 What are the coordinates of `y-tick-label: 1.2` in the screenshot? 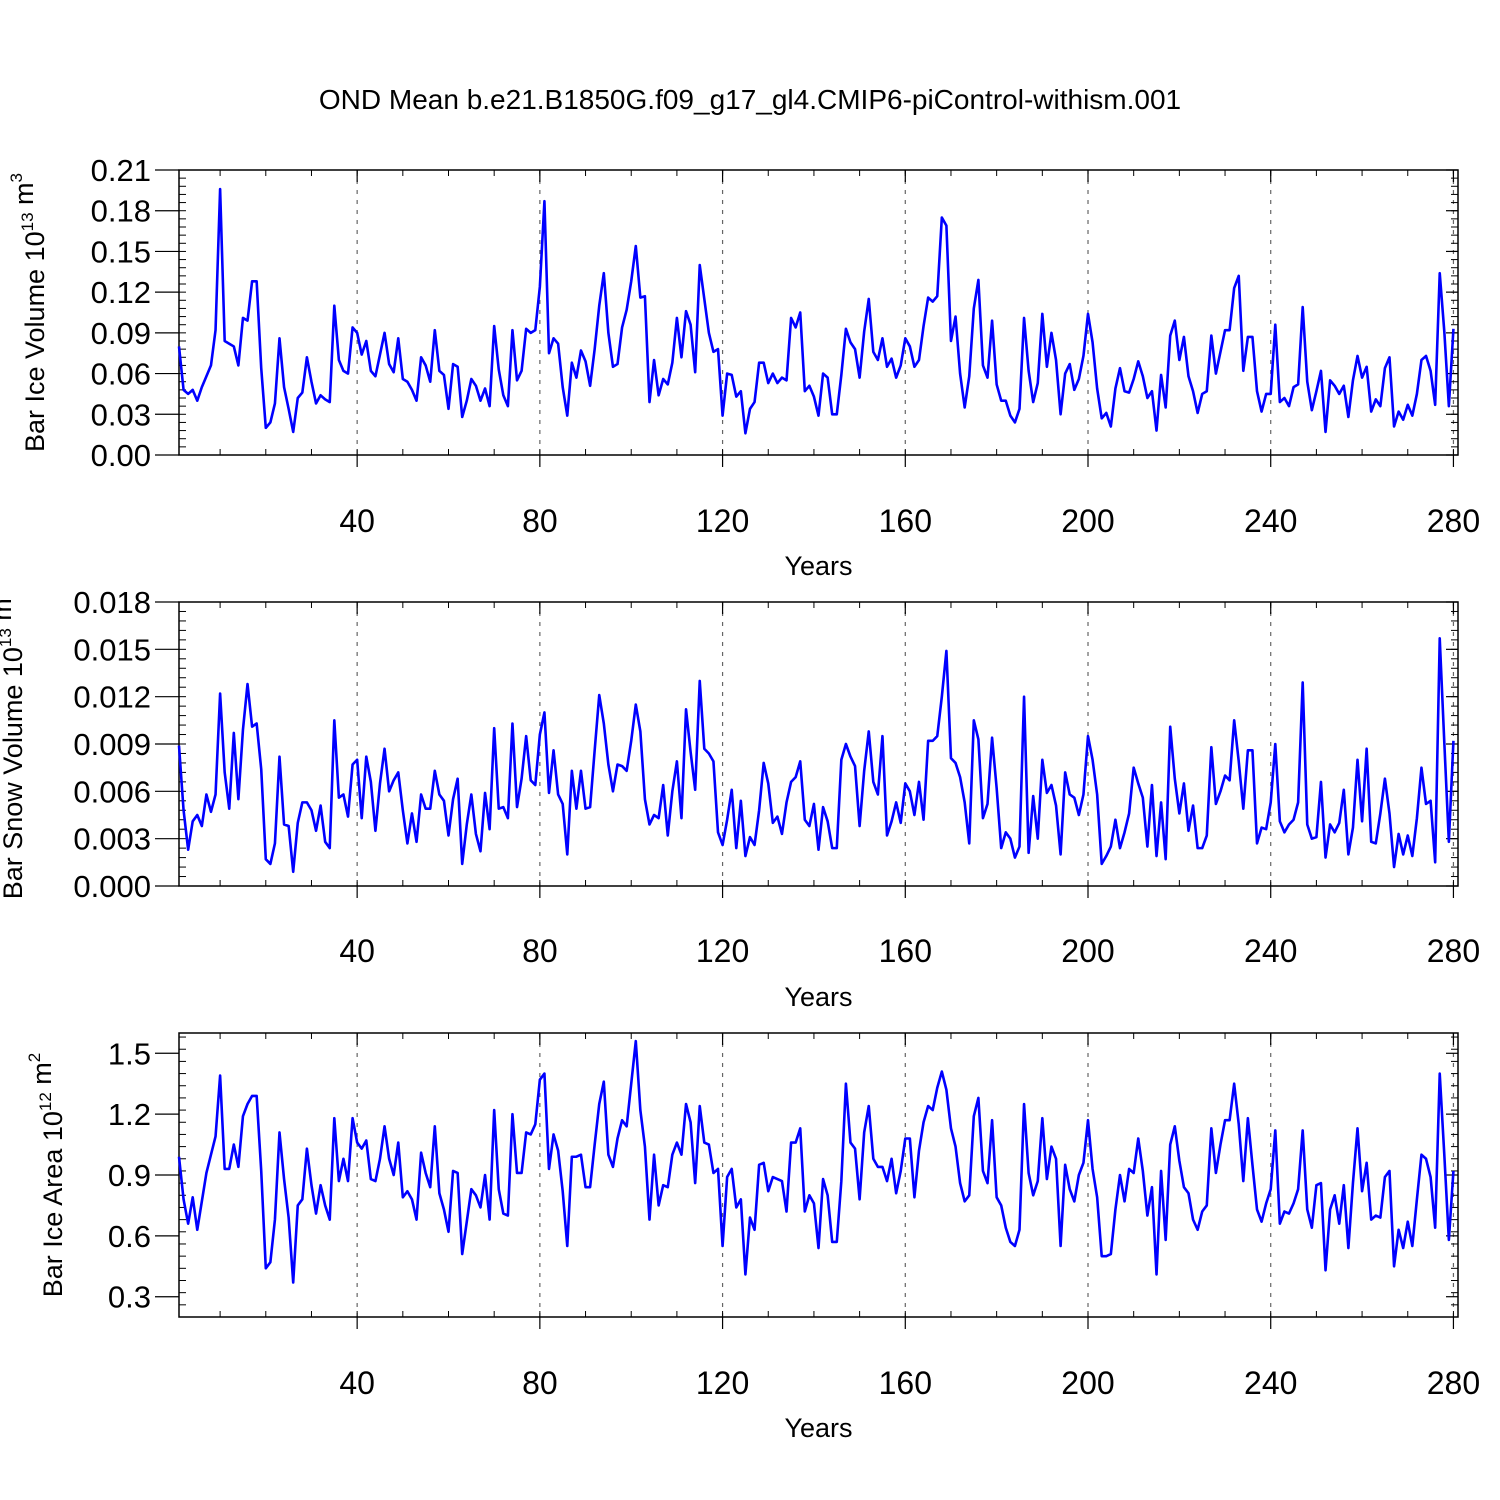 It's located at (129, 1114).